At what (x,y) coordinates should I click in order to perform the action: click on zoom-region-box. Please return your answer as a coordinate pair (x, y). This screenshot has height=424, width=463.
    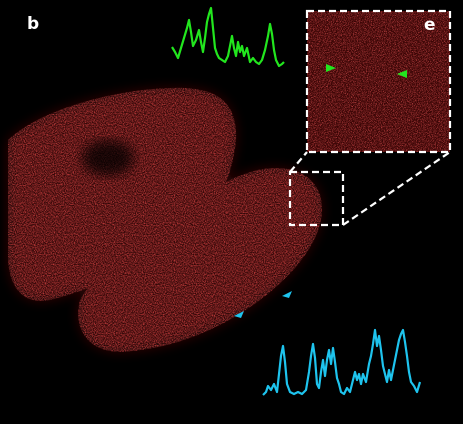
    Looking at the image, I should click on (316, 198).